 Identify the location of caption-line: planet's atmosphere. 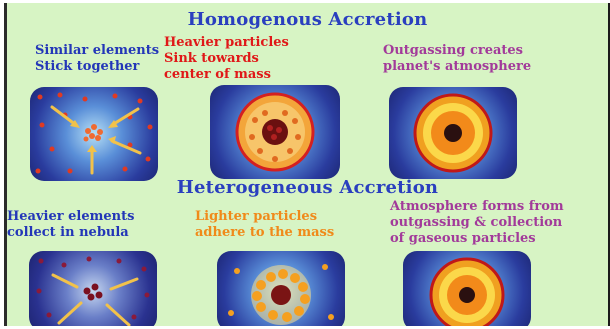
(457, 66).